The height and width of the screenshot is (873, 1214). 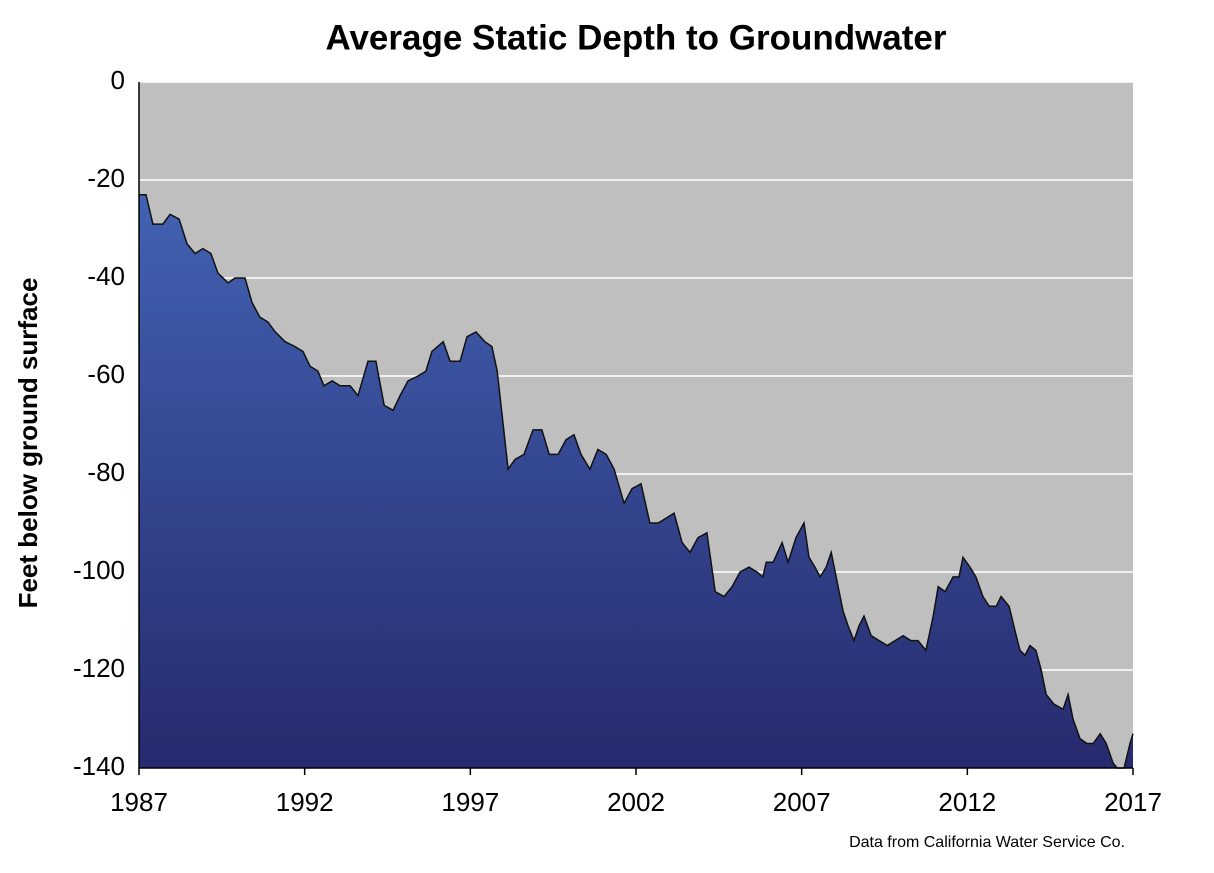 I want to click on source-note: Data from California Water Service Co., so click(x=987, y=842).